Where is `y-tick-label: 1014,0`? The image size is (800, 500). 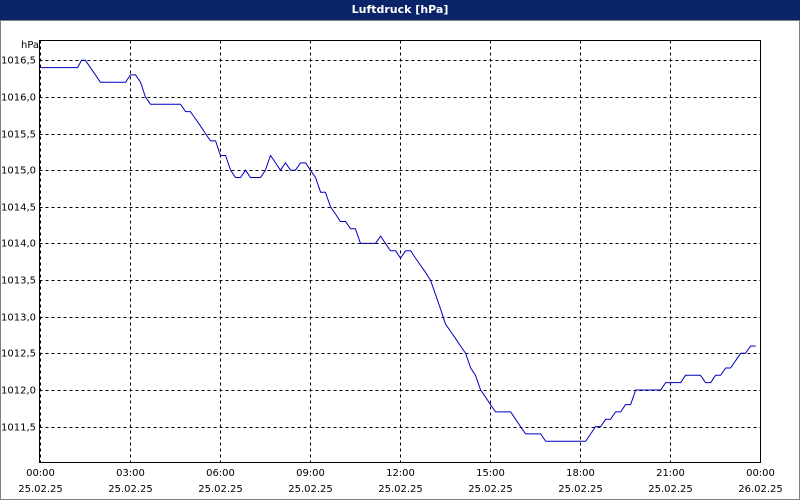
y-tick-label: 1014,0 is located at coordinates (18, 244).